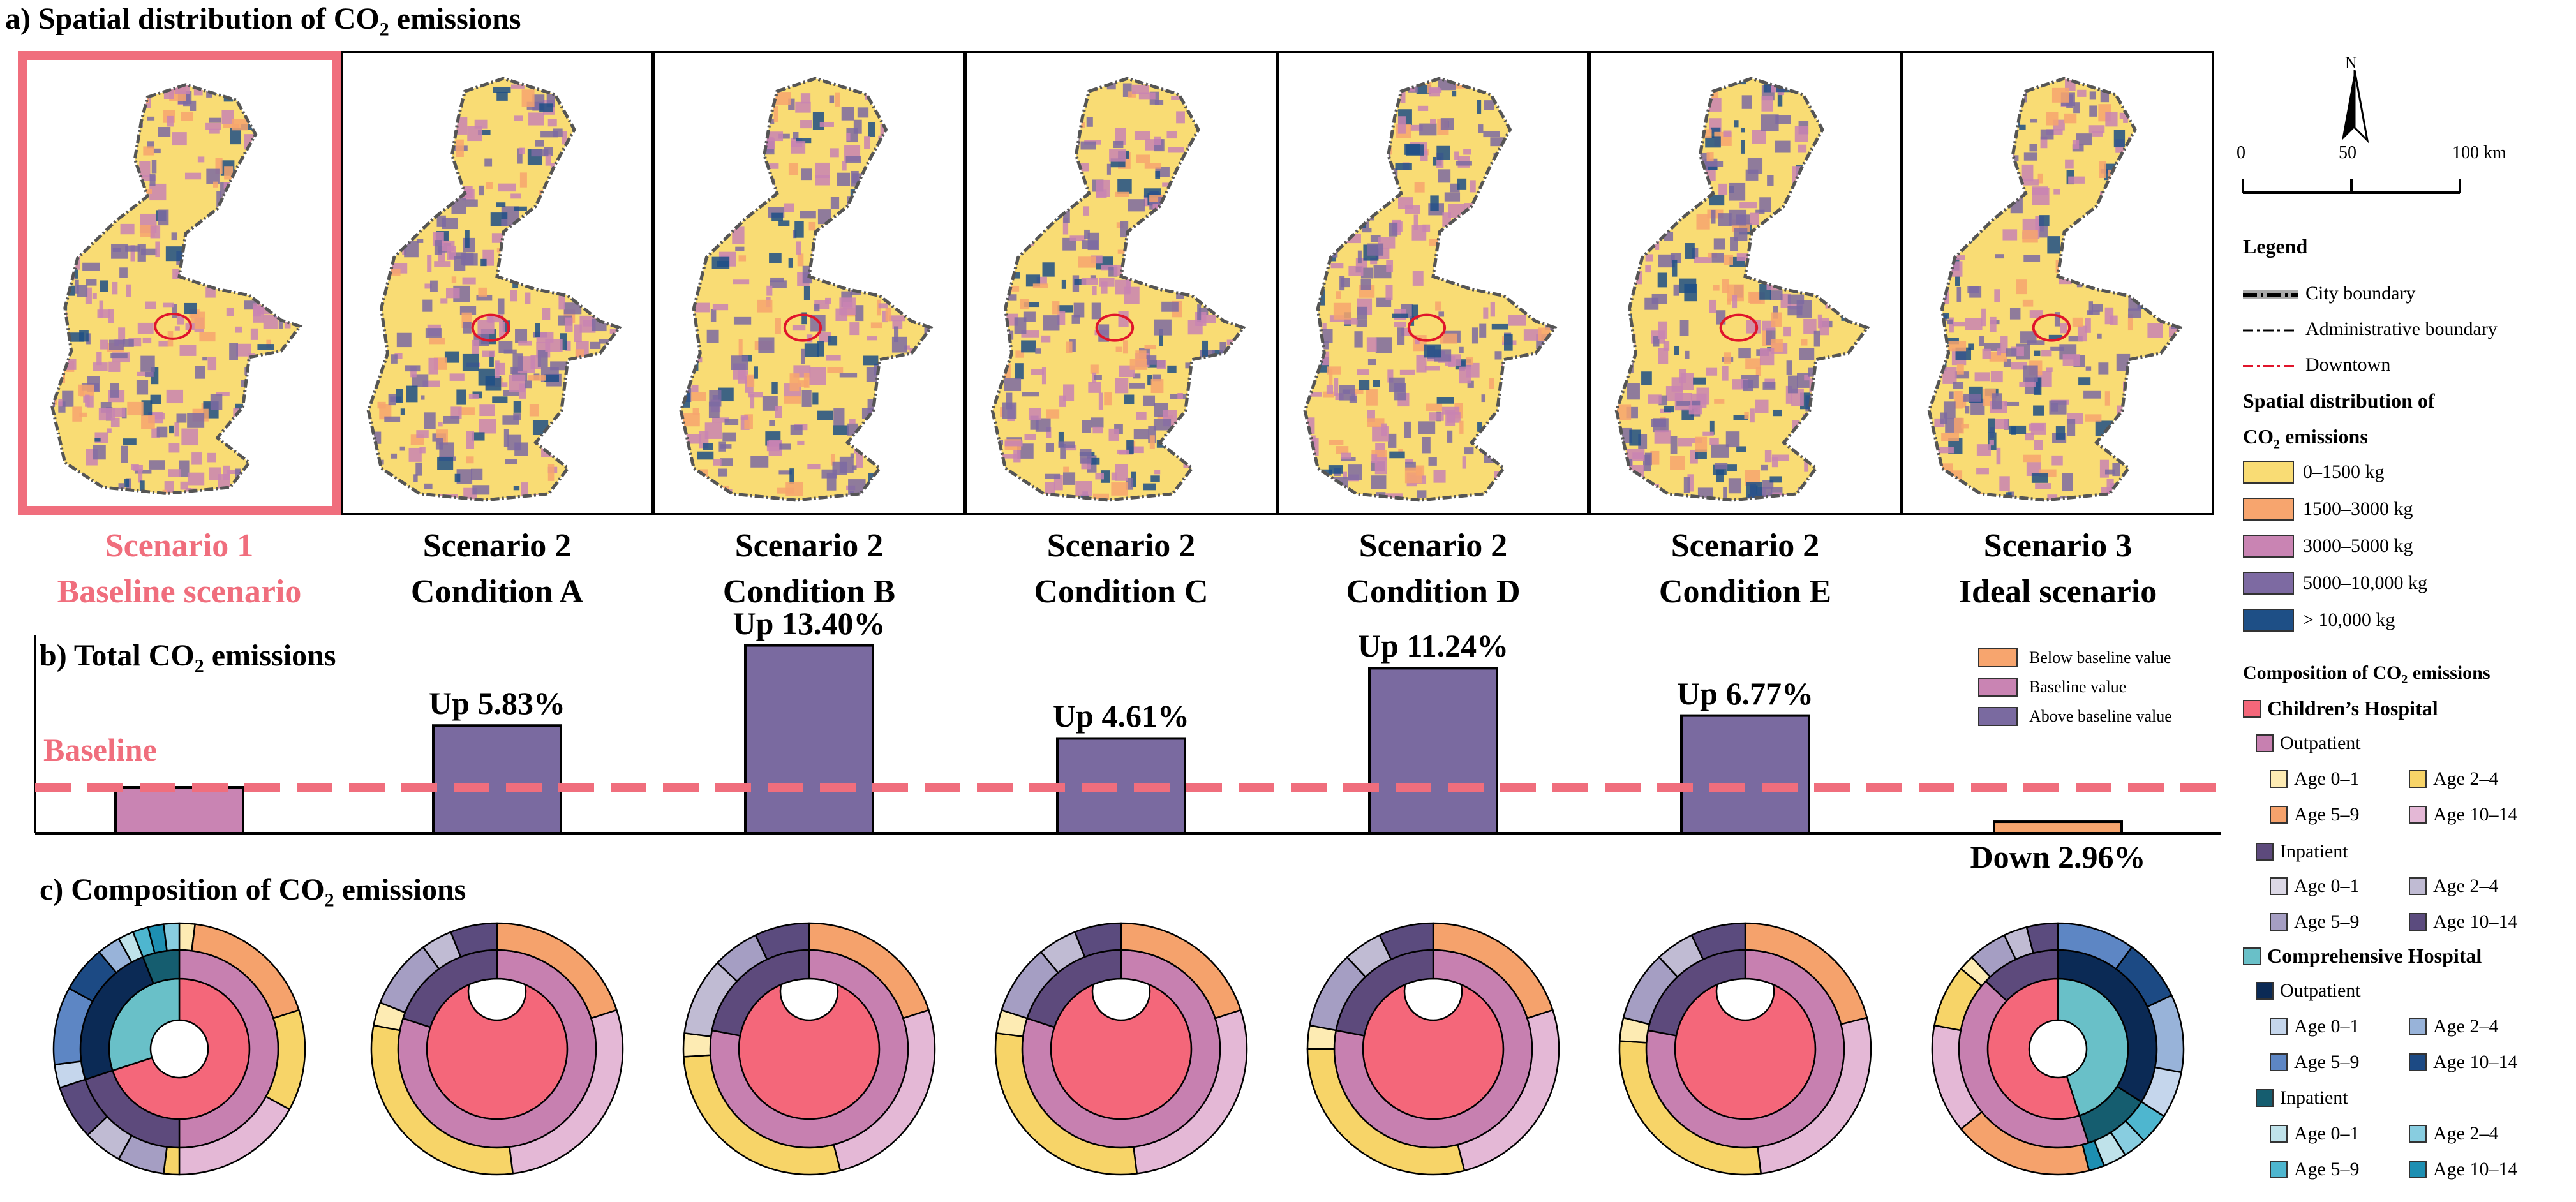  I want to click on scenario-label-line2: Condition A, so click(497, 592).